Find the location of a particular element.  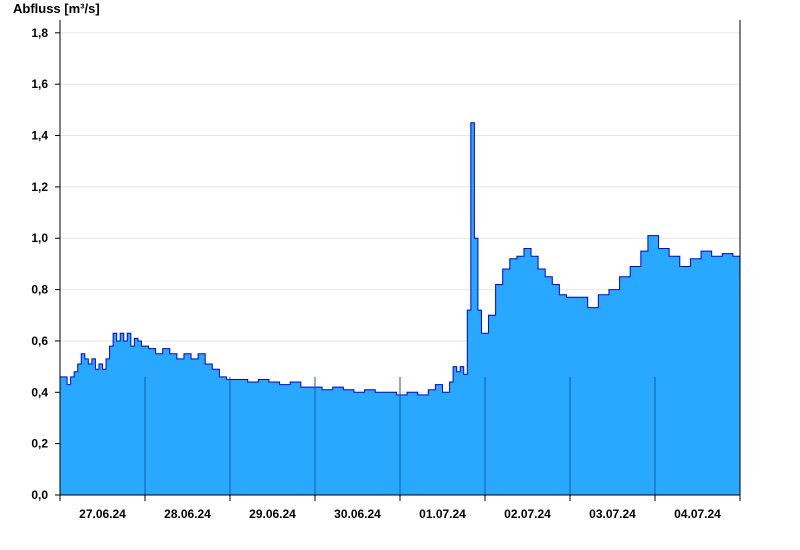

day-separators is located at coordinates (400, 435).